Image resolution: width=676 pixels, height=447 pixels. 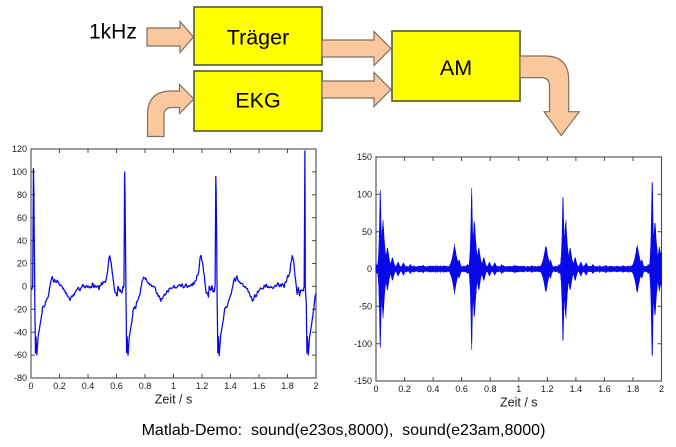 What do you see at coordinates (19, 149) in the screenshot?
I see `svg-text: 120` at bounding box center [19, 149].